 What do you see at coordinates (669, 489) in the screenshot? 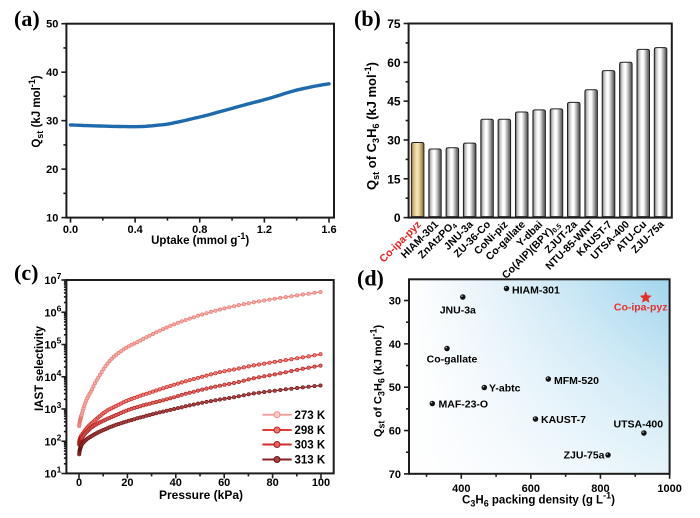
I see `svg-text: 1000` at bounding box center [669, 489].